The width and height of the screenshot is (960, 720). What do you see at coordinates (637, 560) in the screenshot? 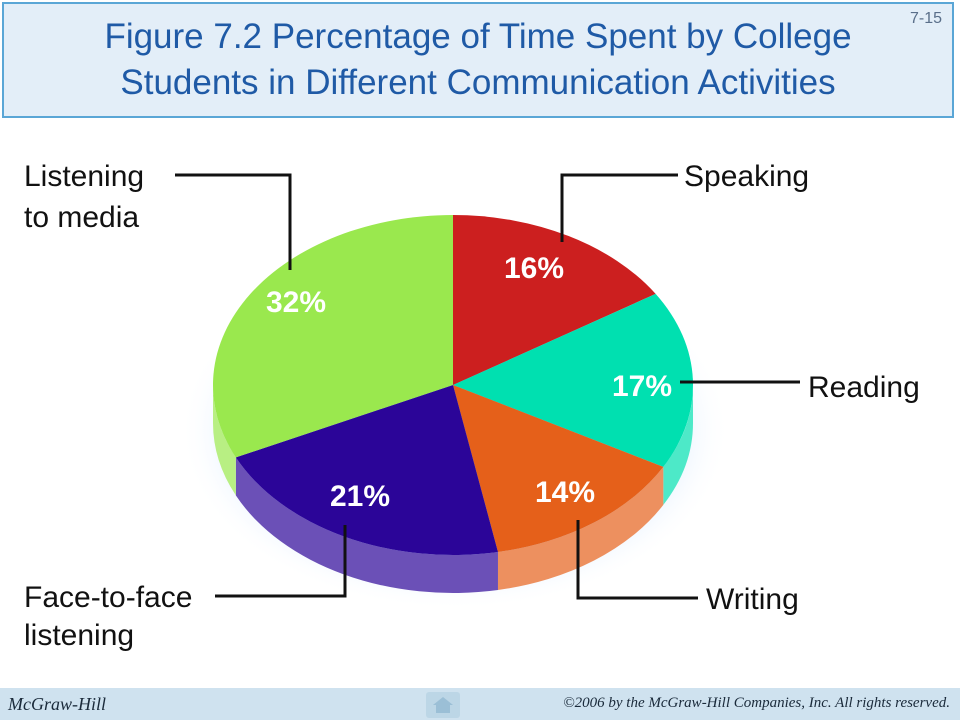
I see `leader-line-writing` at bounding box center [637, 560].